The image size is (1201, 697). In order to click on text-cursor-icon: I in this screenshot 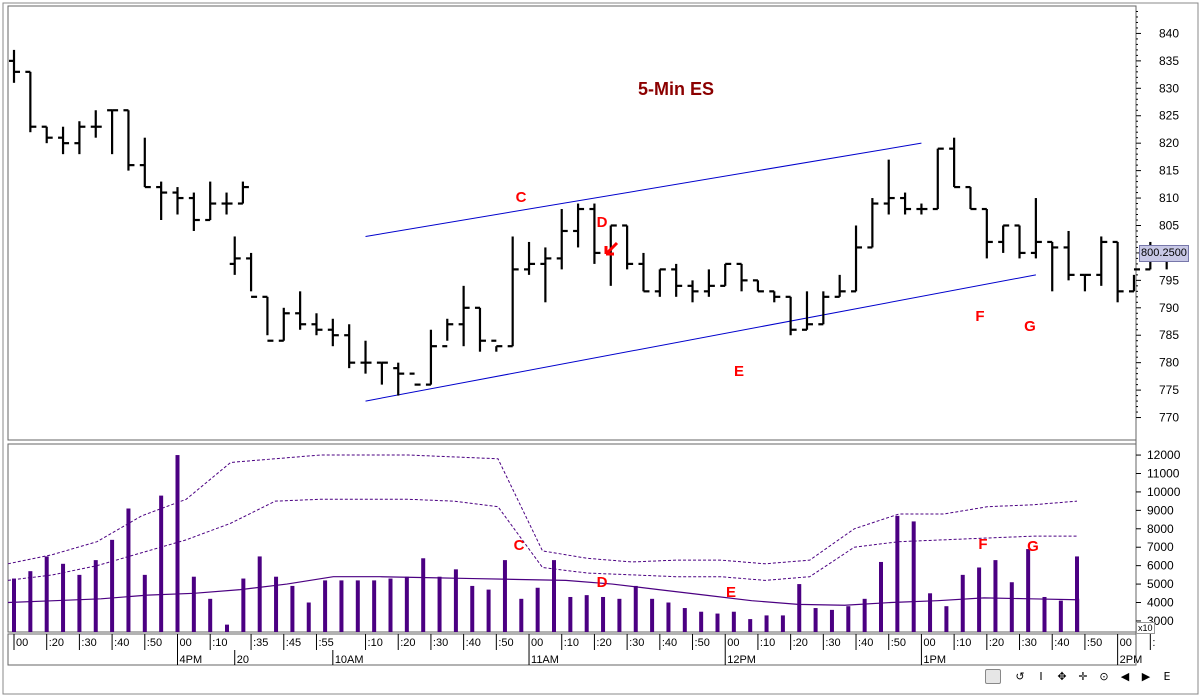, I will do `click(1041, 676)`.